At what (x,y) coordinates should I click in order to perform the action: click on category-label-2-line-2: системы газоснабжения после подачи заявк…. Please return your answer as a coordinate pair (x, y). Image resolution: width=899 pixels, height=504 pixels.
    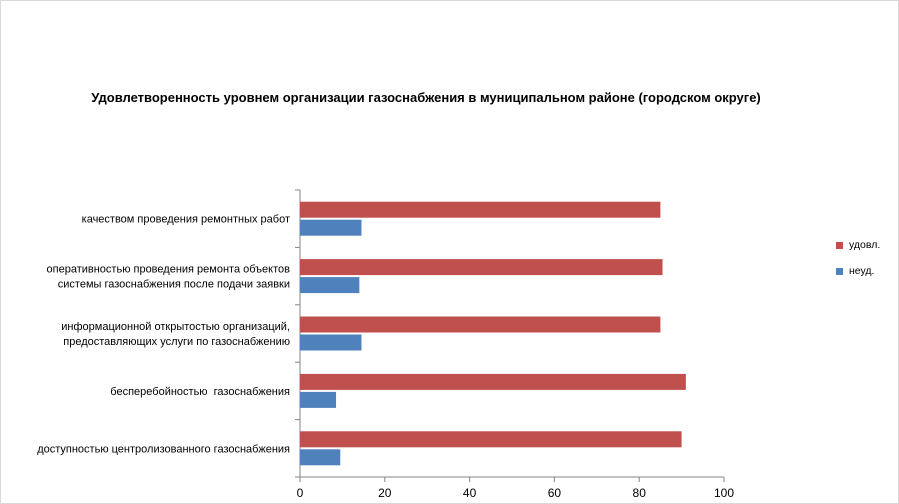
    Looking at the image, I should click on (174, 285).